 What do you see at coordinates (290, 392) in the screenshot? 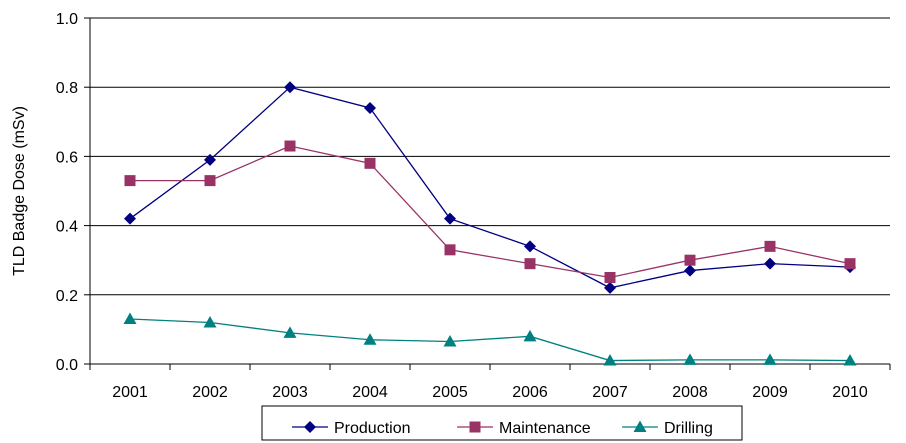
I see `x-tick-label: 2003` at bounding box center [290, 392].